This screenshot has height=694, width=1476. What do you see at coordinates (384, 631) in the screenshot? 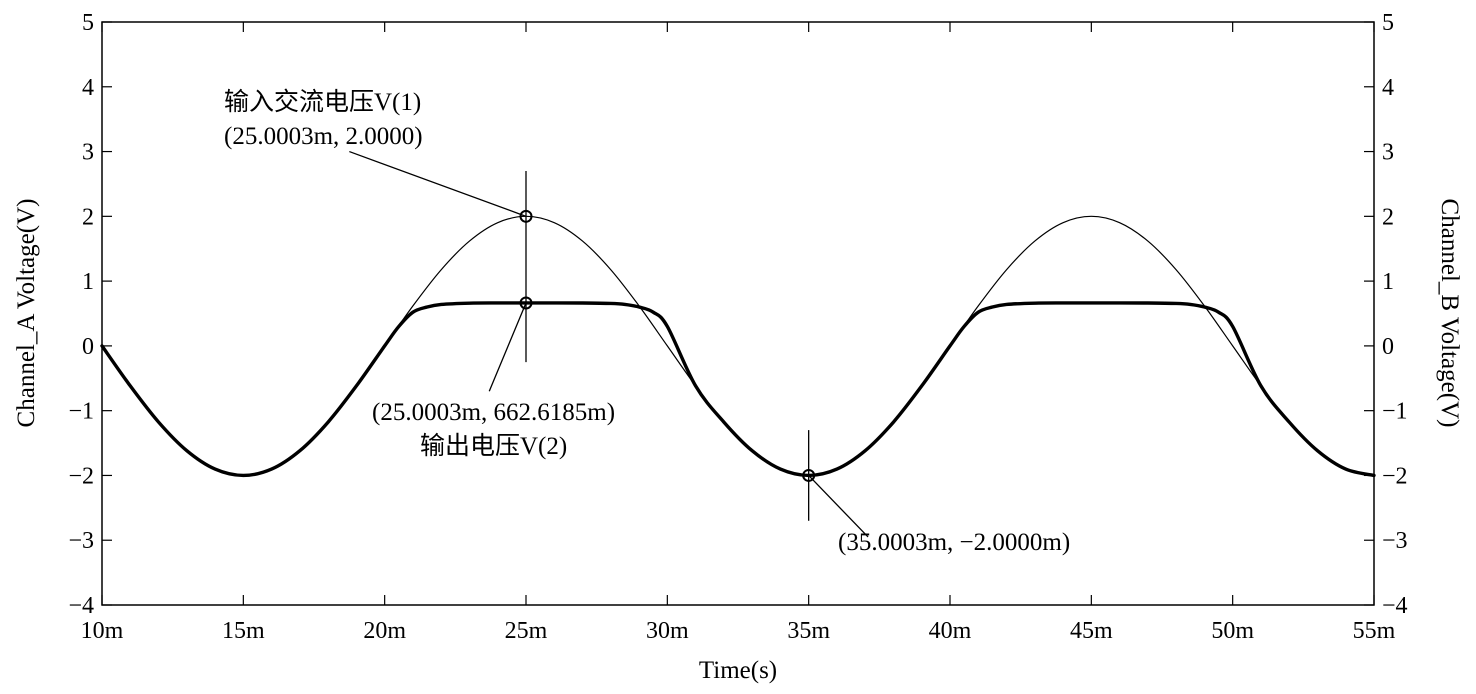
I see `x-tick-label: 20m` at bounding box center [384, 631].